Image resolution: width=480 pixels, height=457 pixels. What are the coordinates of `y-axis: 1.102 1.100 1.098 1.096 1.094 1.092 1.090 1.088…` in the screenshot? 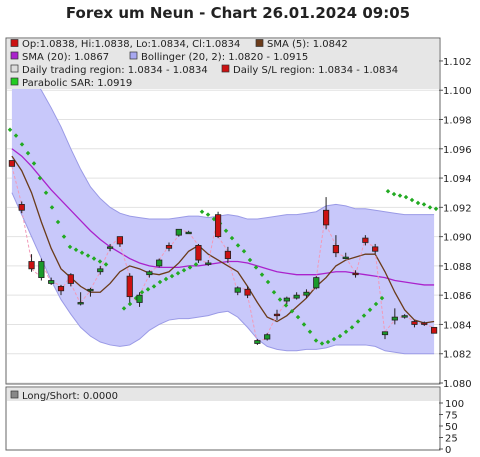 It's located at (455, 223).